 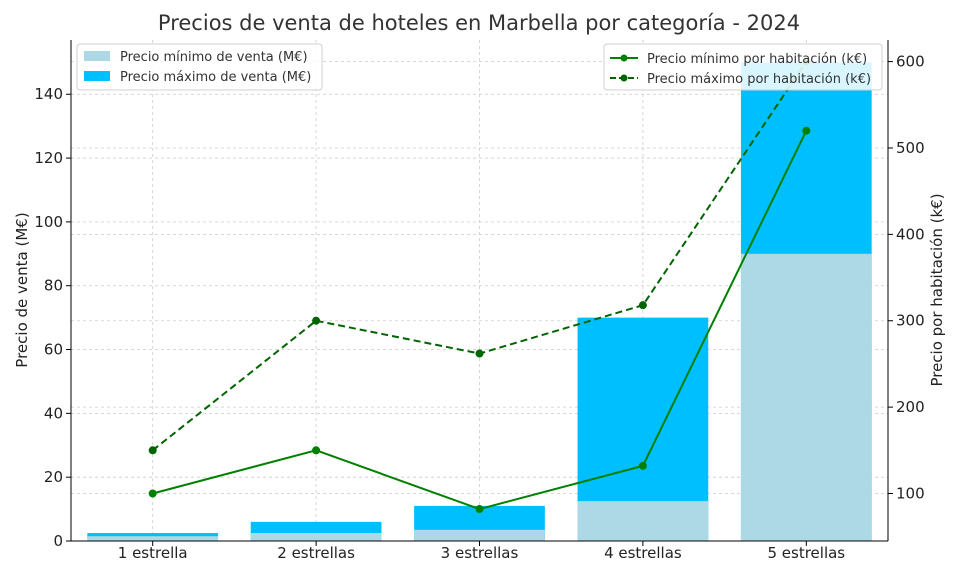 I want to click on y-tick-label: 60, so click(x=53, y=350).